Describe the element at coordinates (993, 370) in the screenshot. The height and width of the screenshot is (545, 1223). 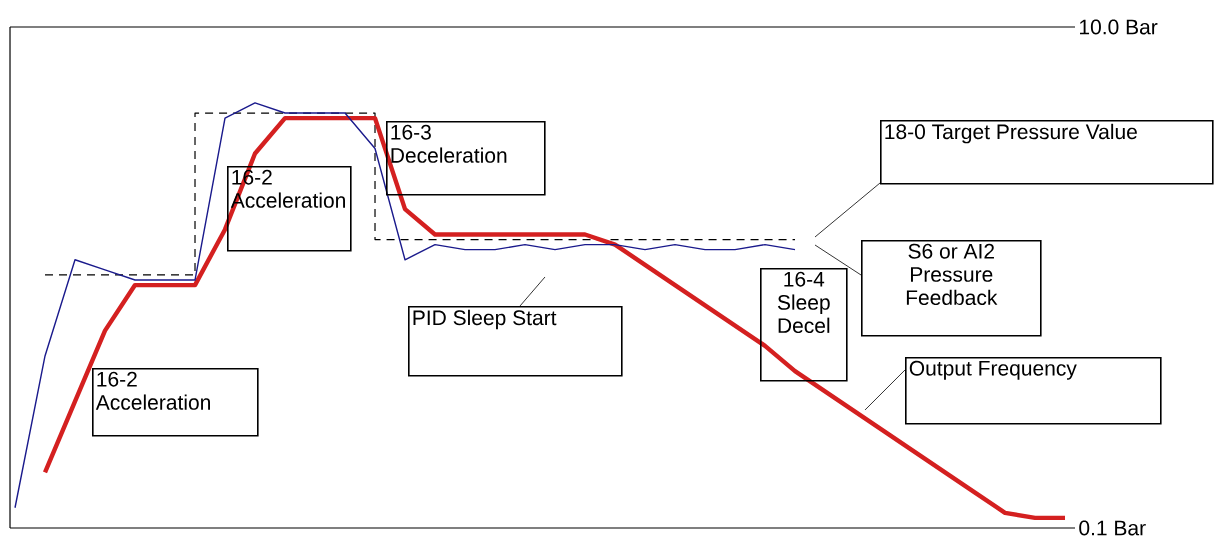
I see `annotation: Output Frequency` at that location.